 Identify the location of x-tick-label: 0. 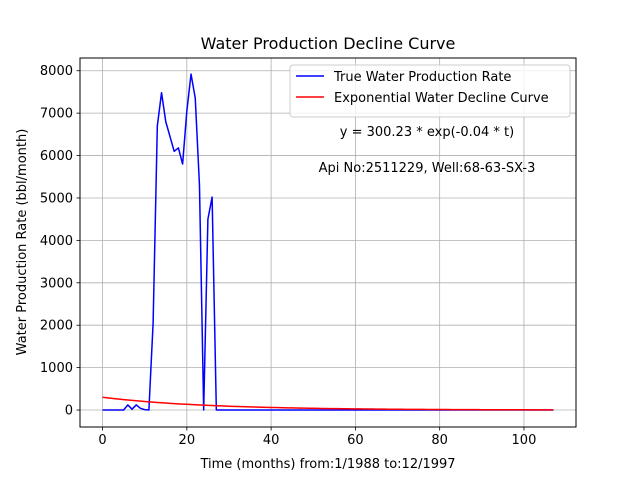
(102, 440).